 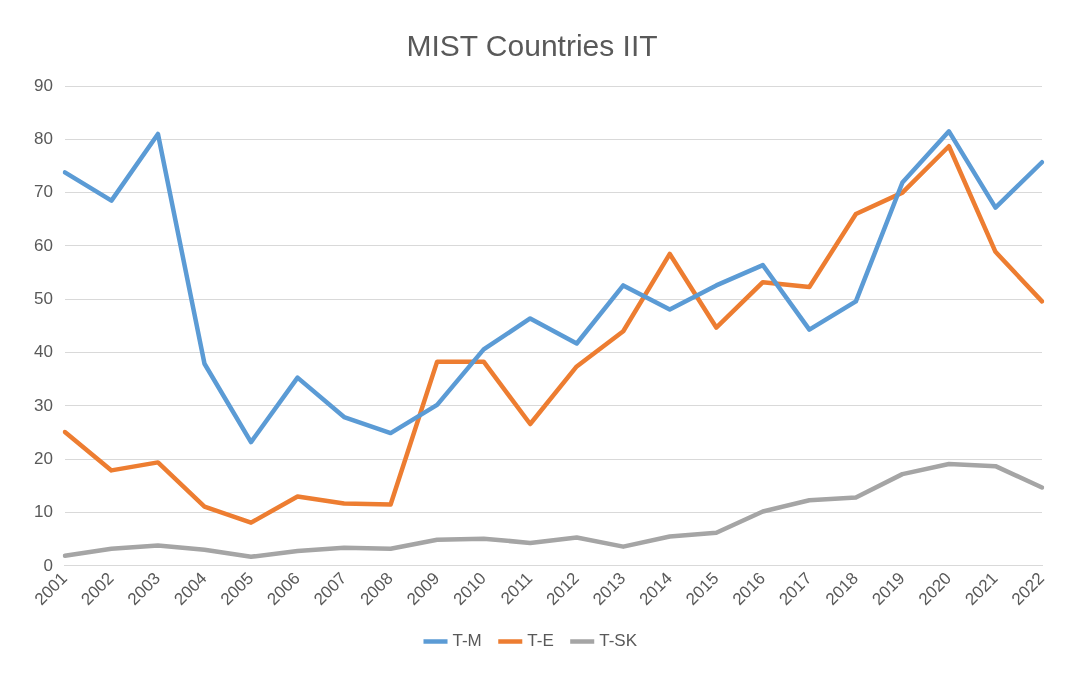 I want to click on y-tick-label: 30, so click(x=43, y=405).